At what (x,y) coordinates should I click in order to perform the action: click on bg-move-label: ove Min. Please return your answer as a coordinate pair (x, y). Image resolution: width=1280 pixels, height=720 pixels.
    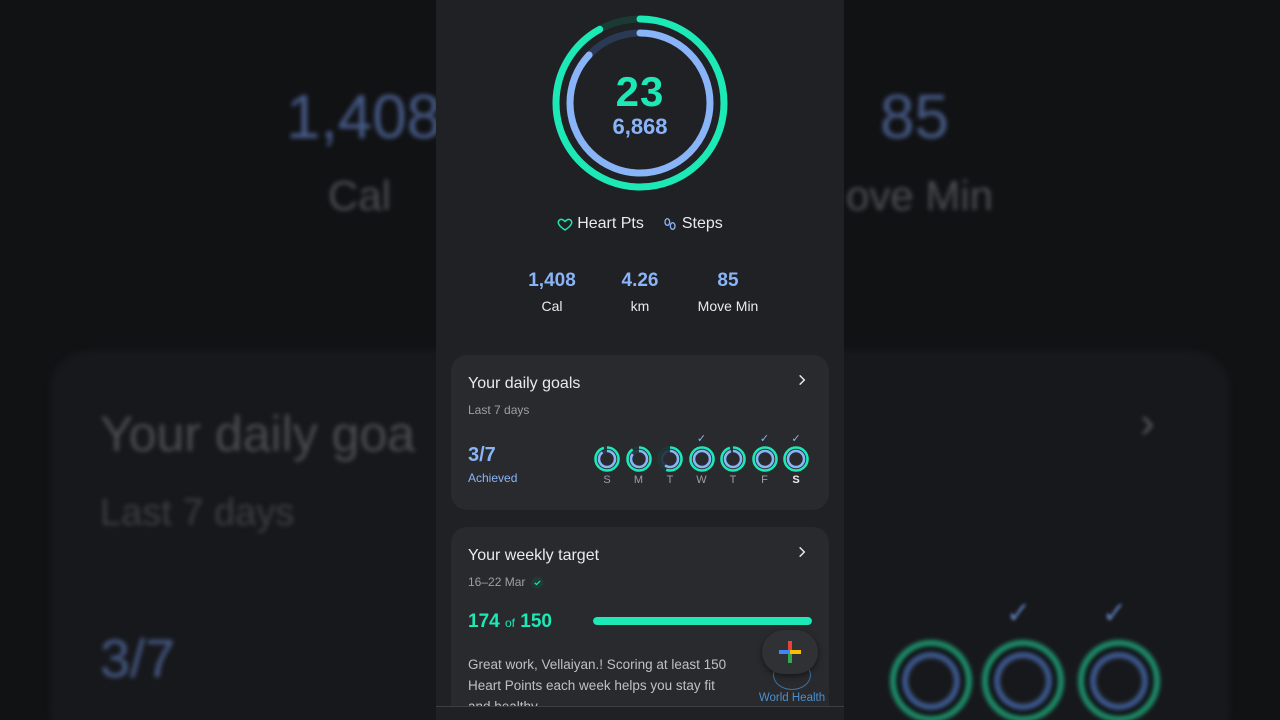
    Looking at the image, I should click on (920, 195).